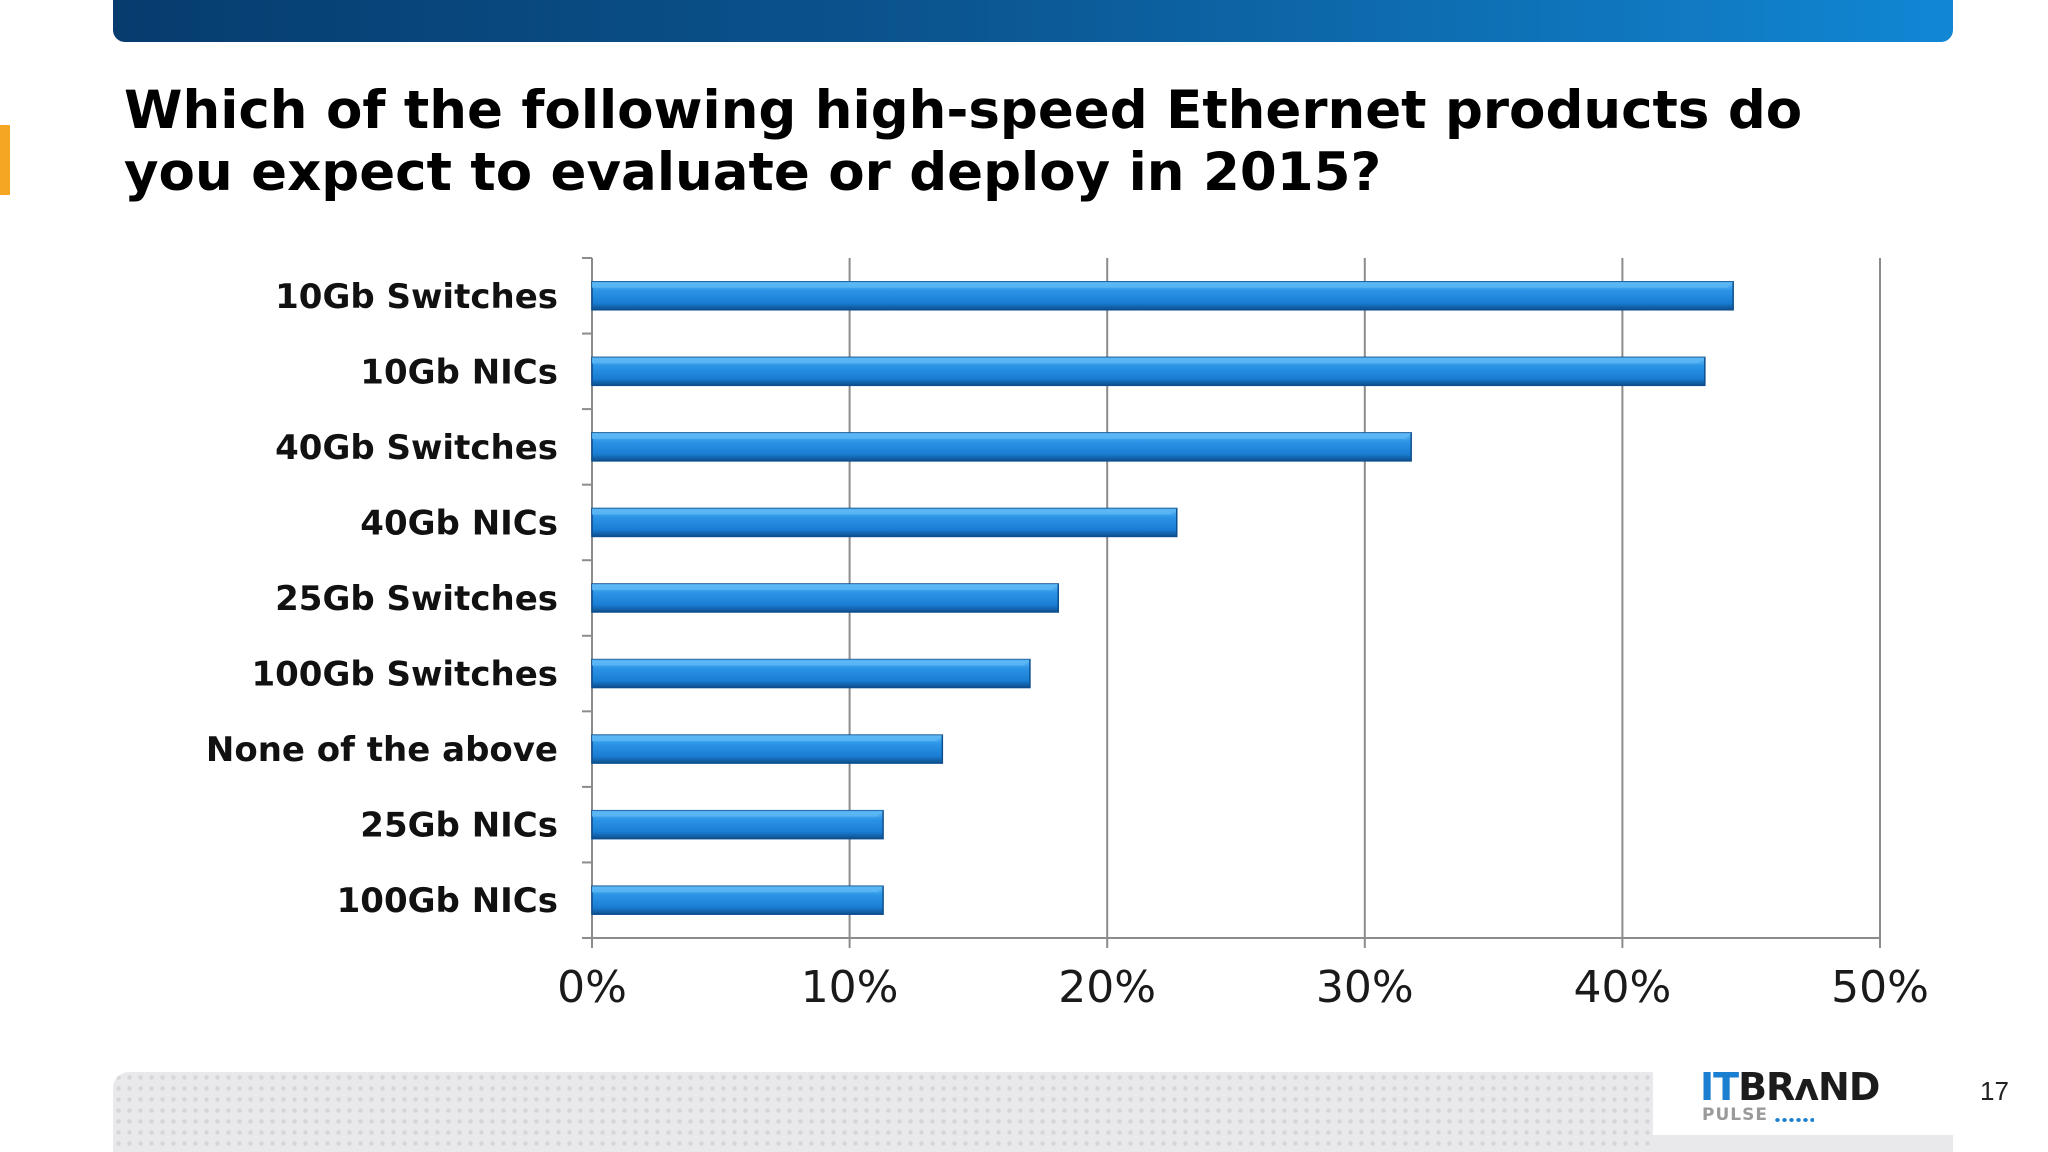 Image resolution: width=2048 pixels, height=1152 pixels. Describe the element at coordinates (1803, 1143) in the screenshot. I see `footer-band-extension` at that location.